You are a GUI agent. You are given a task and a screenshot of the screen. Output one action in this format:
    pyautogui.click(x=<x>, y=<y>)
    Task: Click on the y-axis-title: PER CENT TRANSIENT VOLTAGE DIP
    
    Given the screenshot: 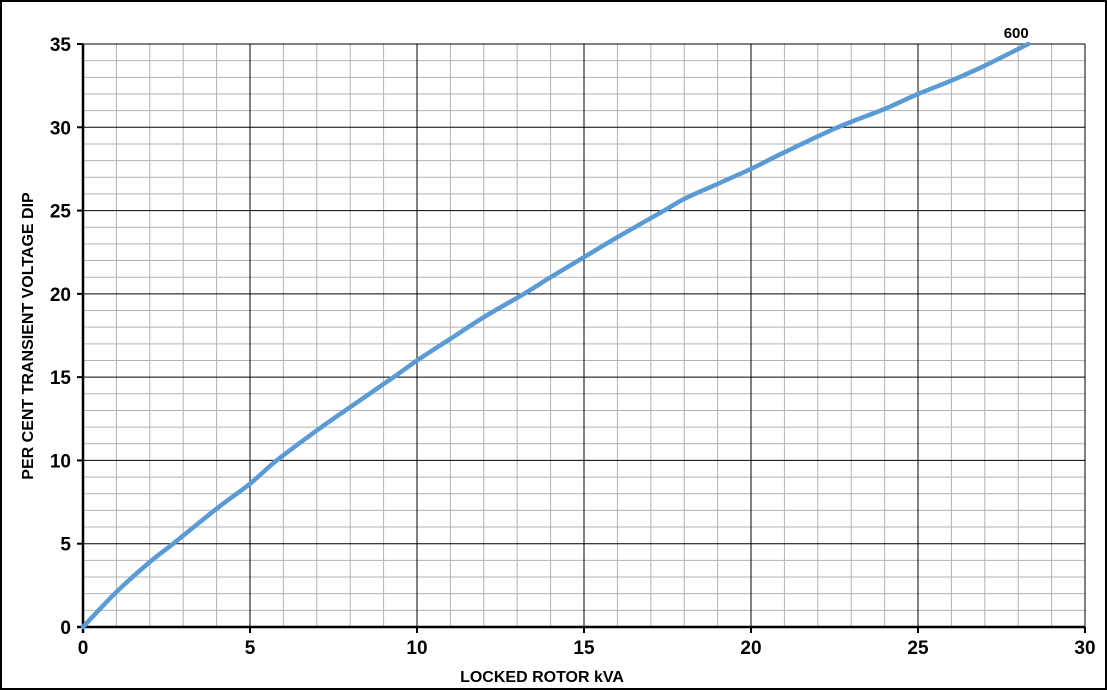 What is the action you would take?
    pyautogui.click(x=28, y=336)
    